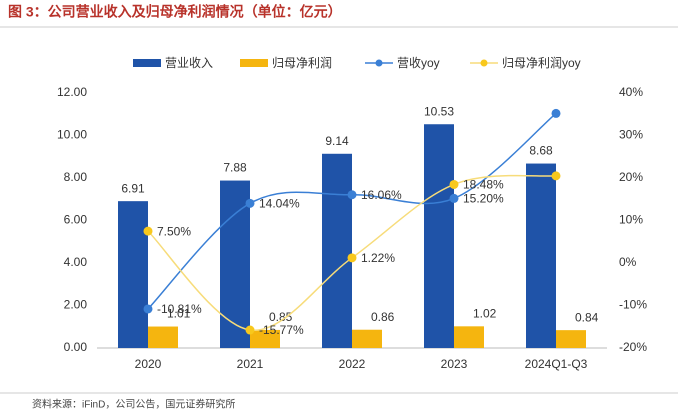 The height and width of the screenshot is (417, 678). I want to click on data-label: -10.81%, so click(179, 309).